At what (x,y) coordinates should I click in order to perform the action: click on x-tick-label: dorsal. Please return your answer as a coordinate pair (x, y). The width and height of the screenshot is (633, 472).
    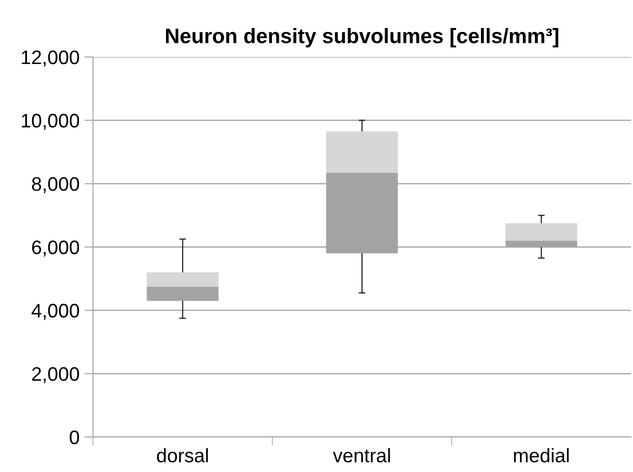
    Looking at the image, I should click on (182, 455).